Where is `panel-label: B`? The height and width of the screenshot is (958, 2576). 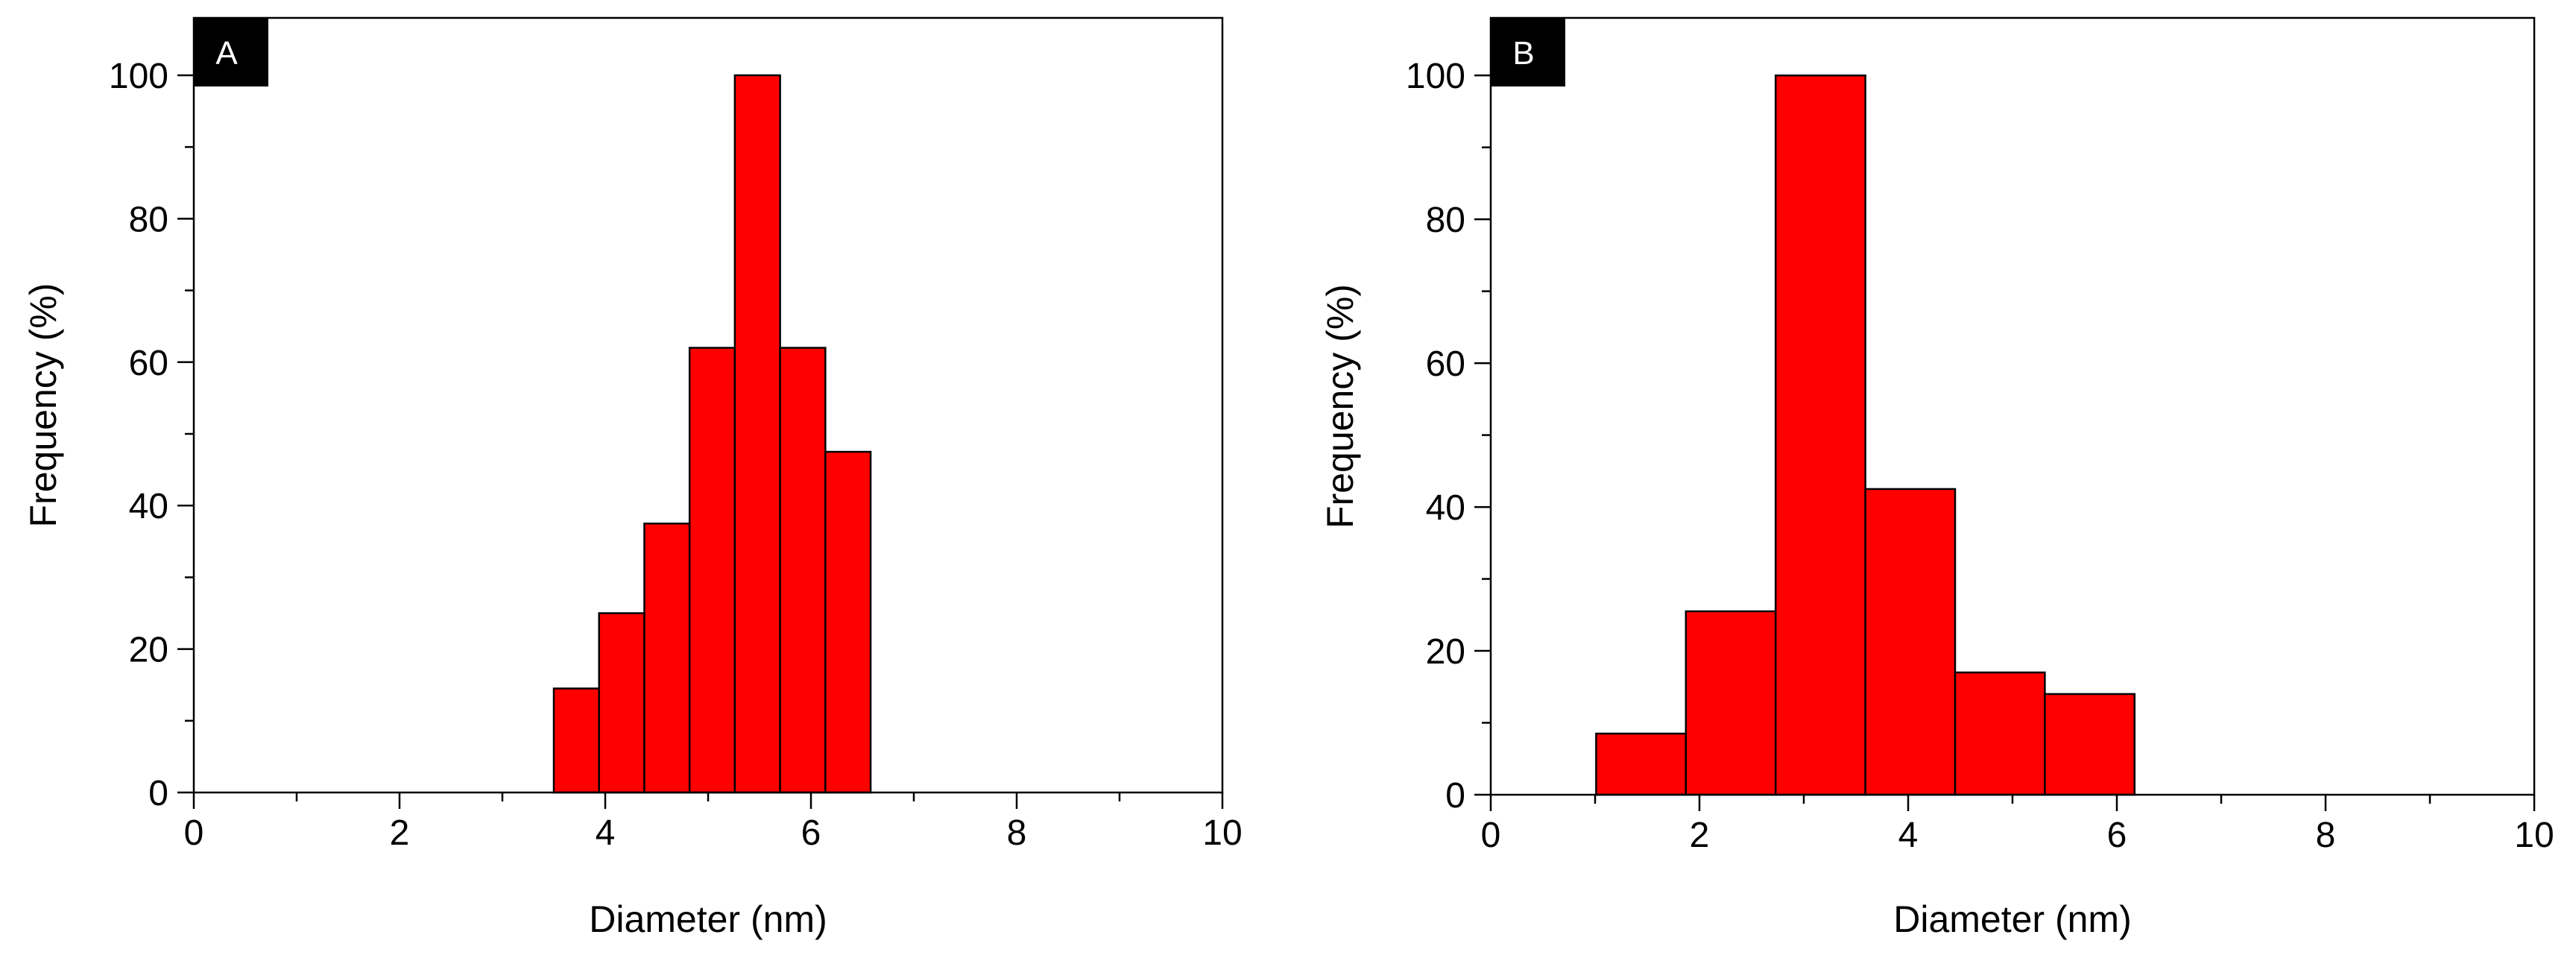
panel-label: B is located at coordinates (1523, 53).